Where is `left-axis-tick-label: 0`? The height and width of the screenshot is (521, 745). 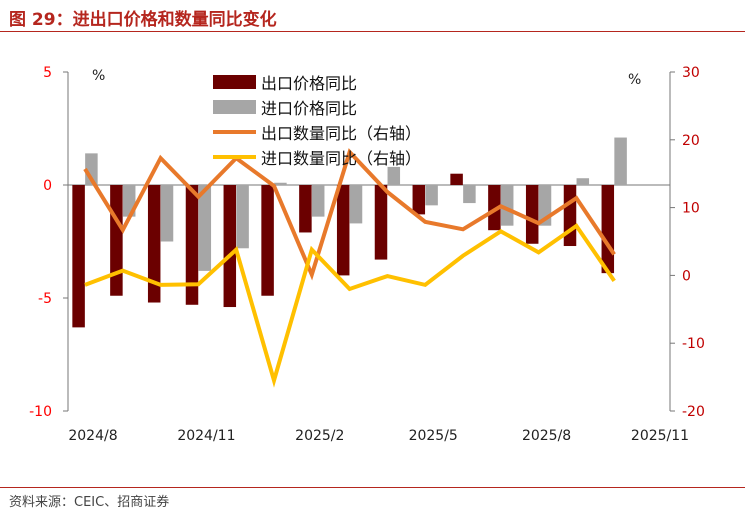 left-axis-tick-label: 0 is located at coordinates (47, 186).